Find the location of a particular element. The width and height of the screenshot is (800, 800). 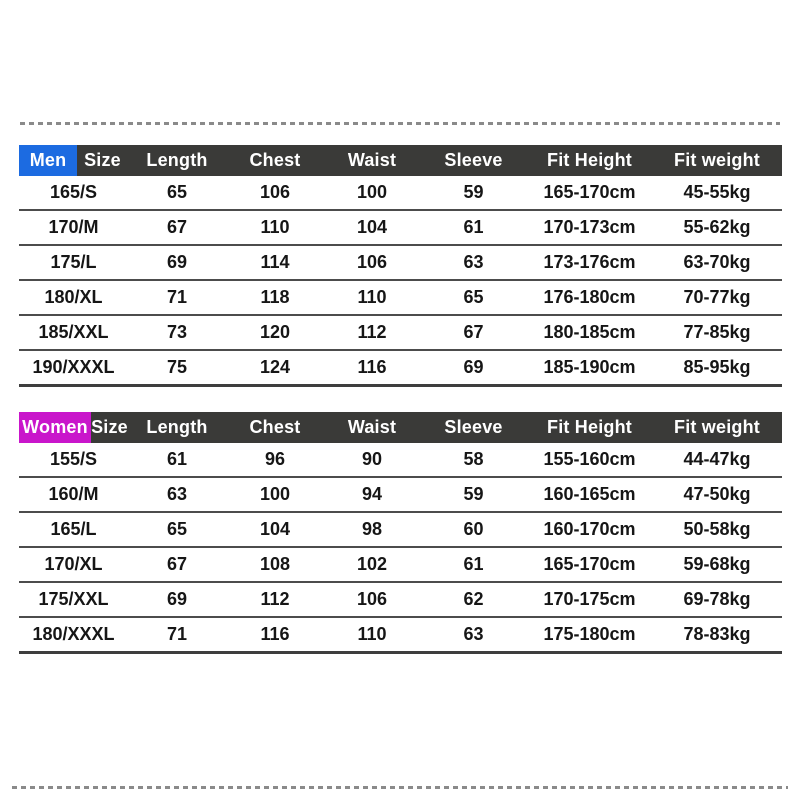

cell-fit-height: 160-165cm is located at coordinates (589, 495).